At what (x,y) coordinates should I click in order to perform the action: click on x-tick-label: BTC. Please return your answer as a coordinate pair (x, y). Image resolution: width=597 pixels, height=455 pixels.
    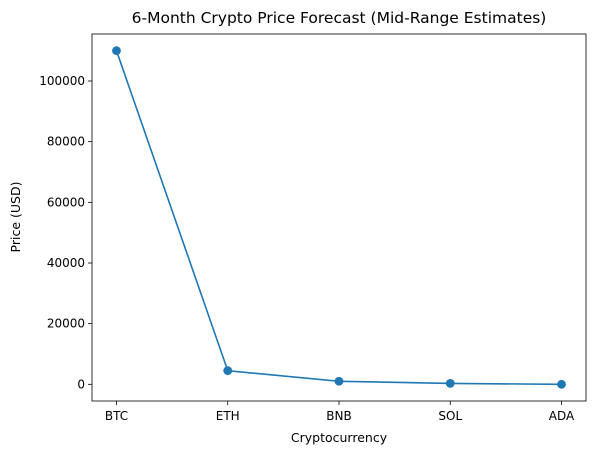
    Looking at the image, I should click on (116, 416).